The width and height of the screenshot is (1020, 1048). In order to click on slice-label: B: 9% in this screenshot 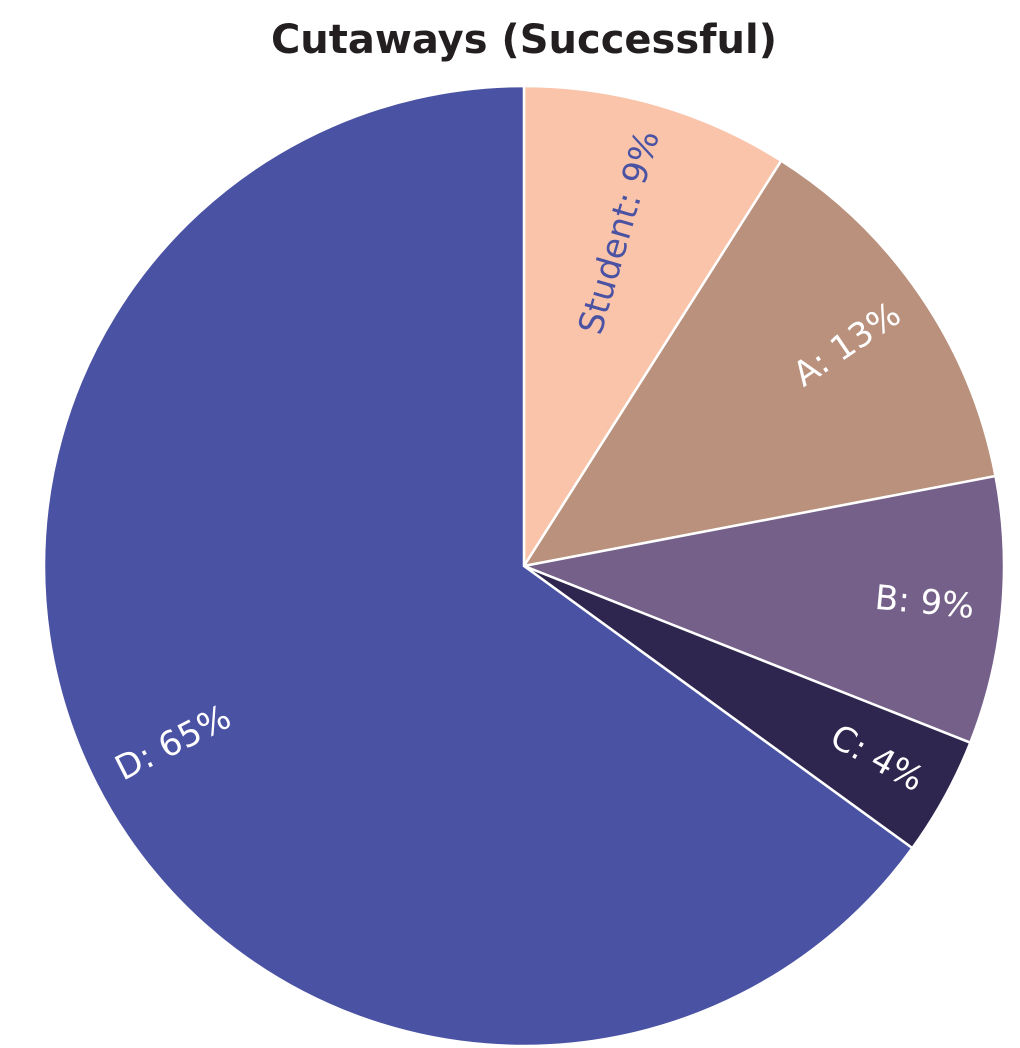, I will do `click(924, 602)`.